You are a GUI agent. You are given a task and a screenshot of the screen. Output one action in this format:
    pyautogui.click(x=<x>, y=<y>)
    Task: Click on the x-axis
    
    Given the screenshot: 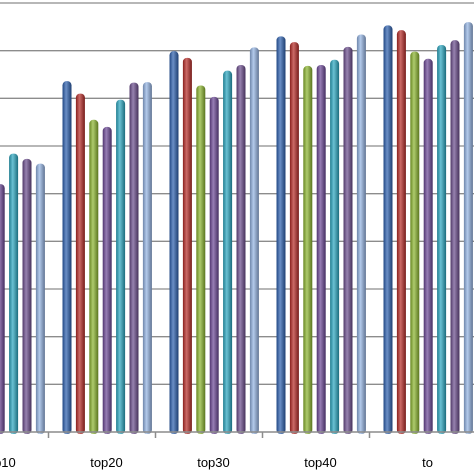 What is the action you would take?
    pyautogui.click(x=237, y=434)
    